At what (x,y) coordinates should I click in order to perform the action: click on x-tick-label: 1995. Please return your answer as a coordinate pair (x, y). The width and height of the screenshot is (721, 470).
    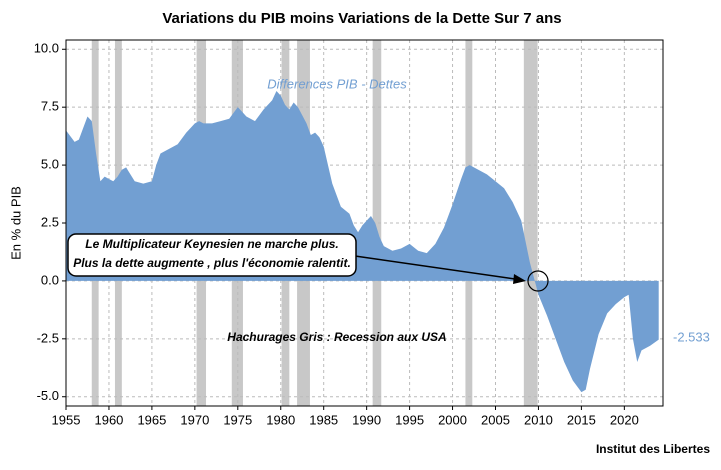
    Looking at the image, I should click on (409, 419).